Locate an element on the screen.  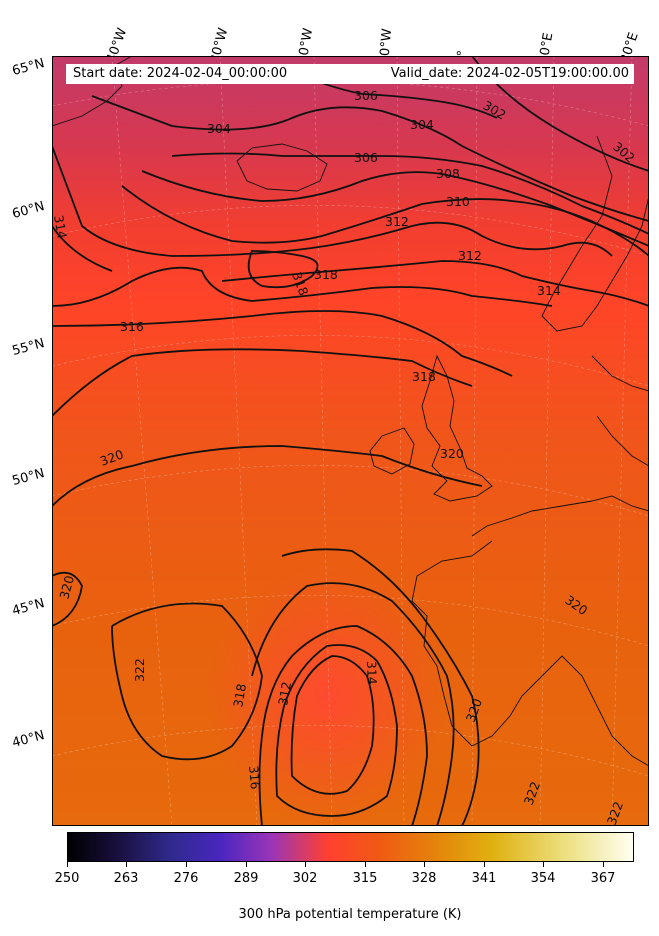
lat-label-55n: 55°N is located at coordinates (28, 347).